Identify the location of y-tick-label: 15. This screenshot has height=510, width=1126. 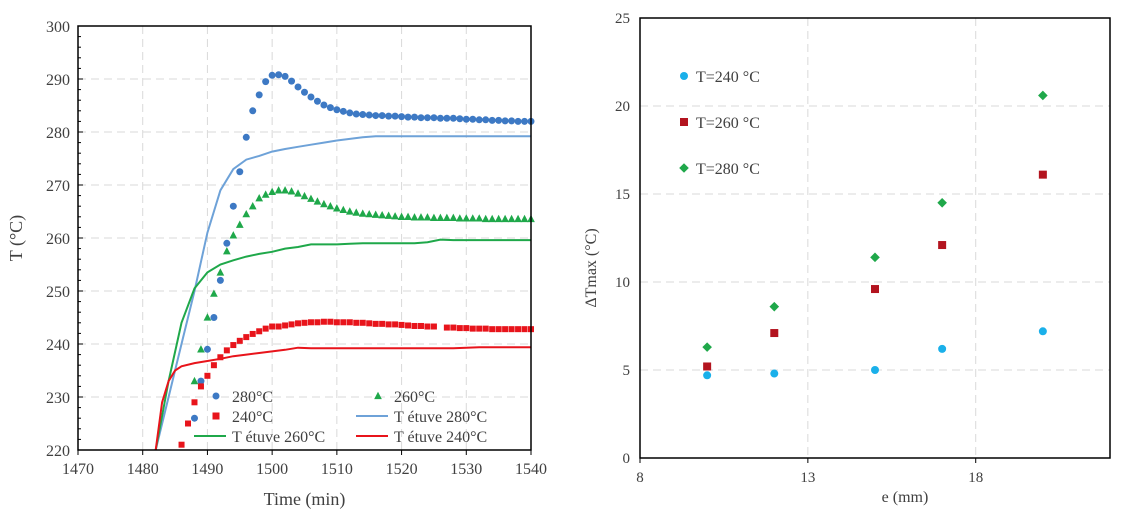
(622, 195).